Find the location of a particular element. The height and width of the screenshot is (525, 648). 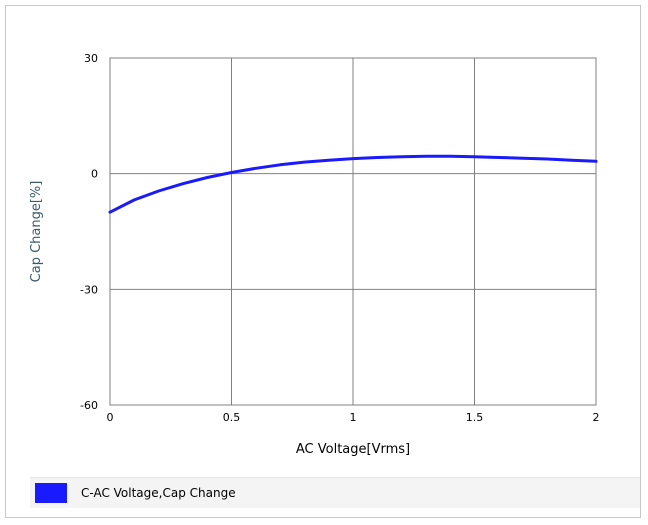

x-tick-label: 1 is located at coordinates (353, 417).